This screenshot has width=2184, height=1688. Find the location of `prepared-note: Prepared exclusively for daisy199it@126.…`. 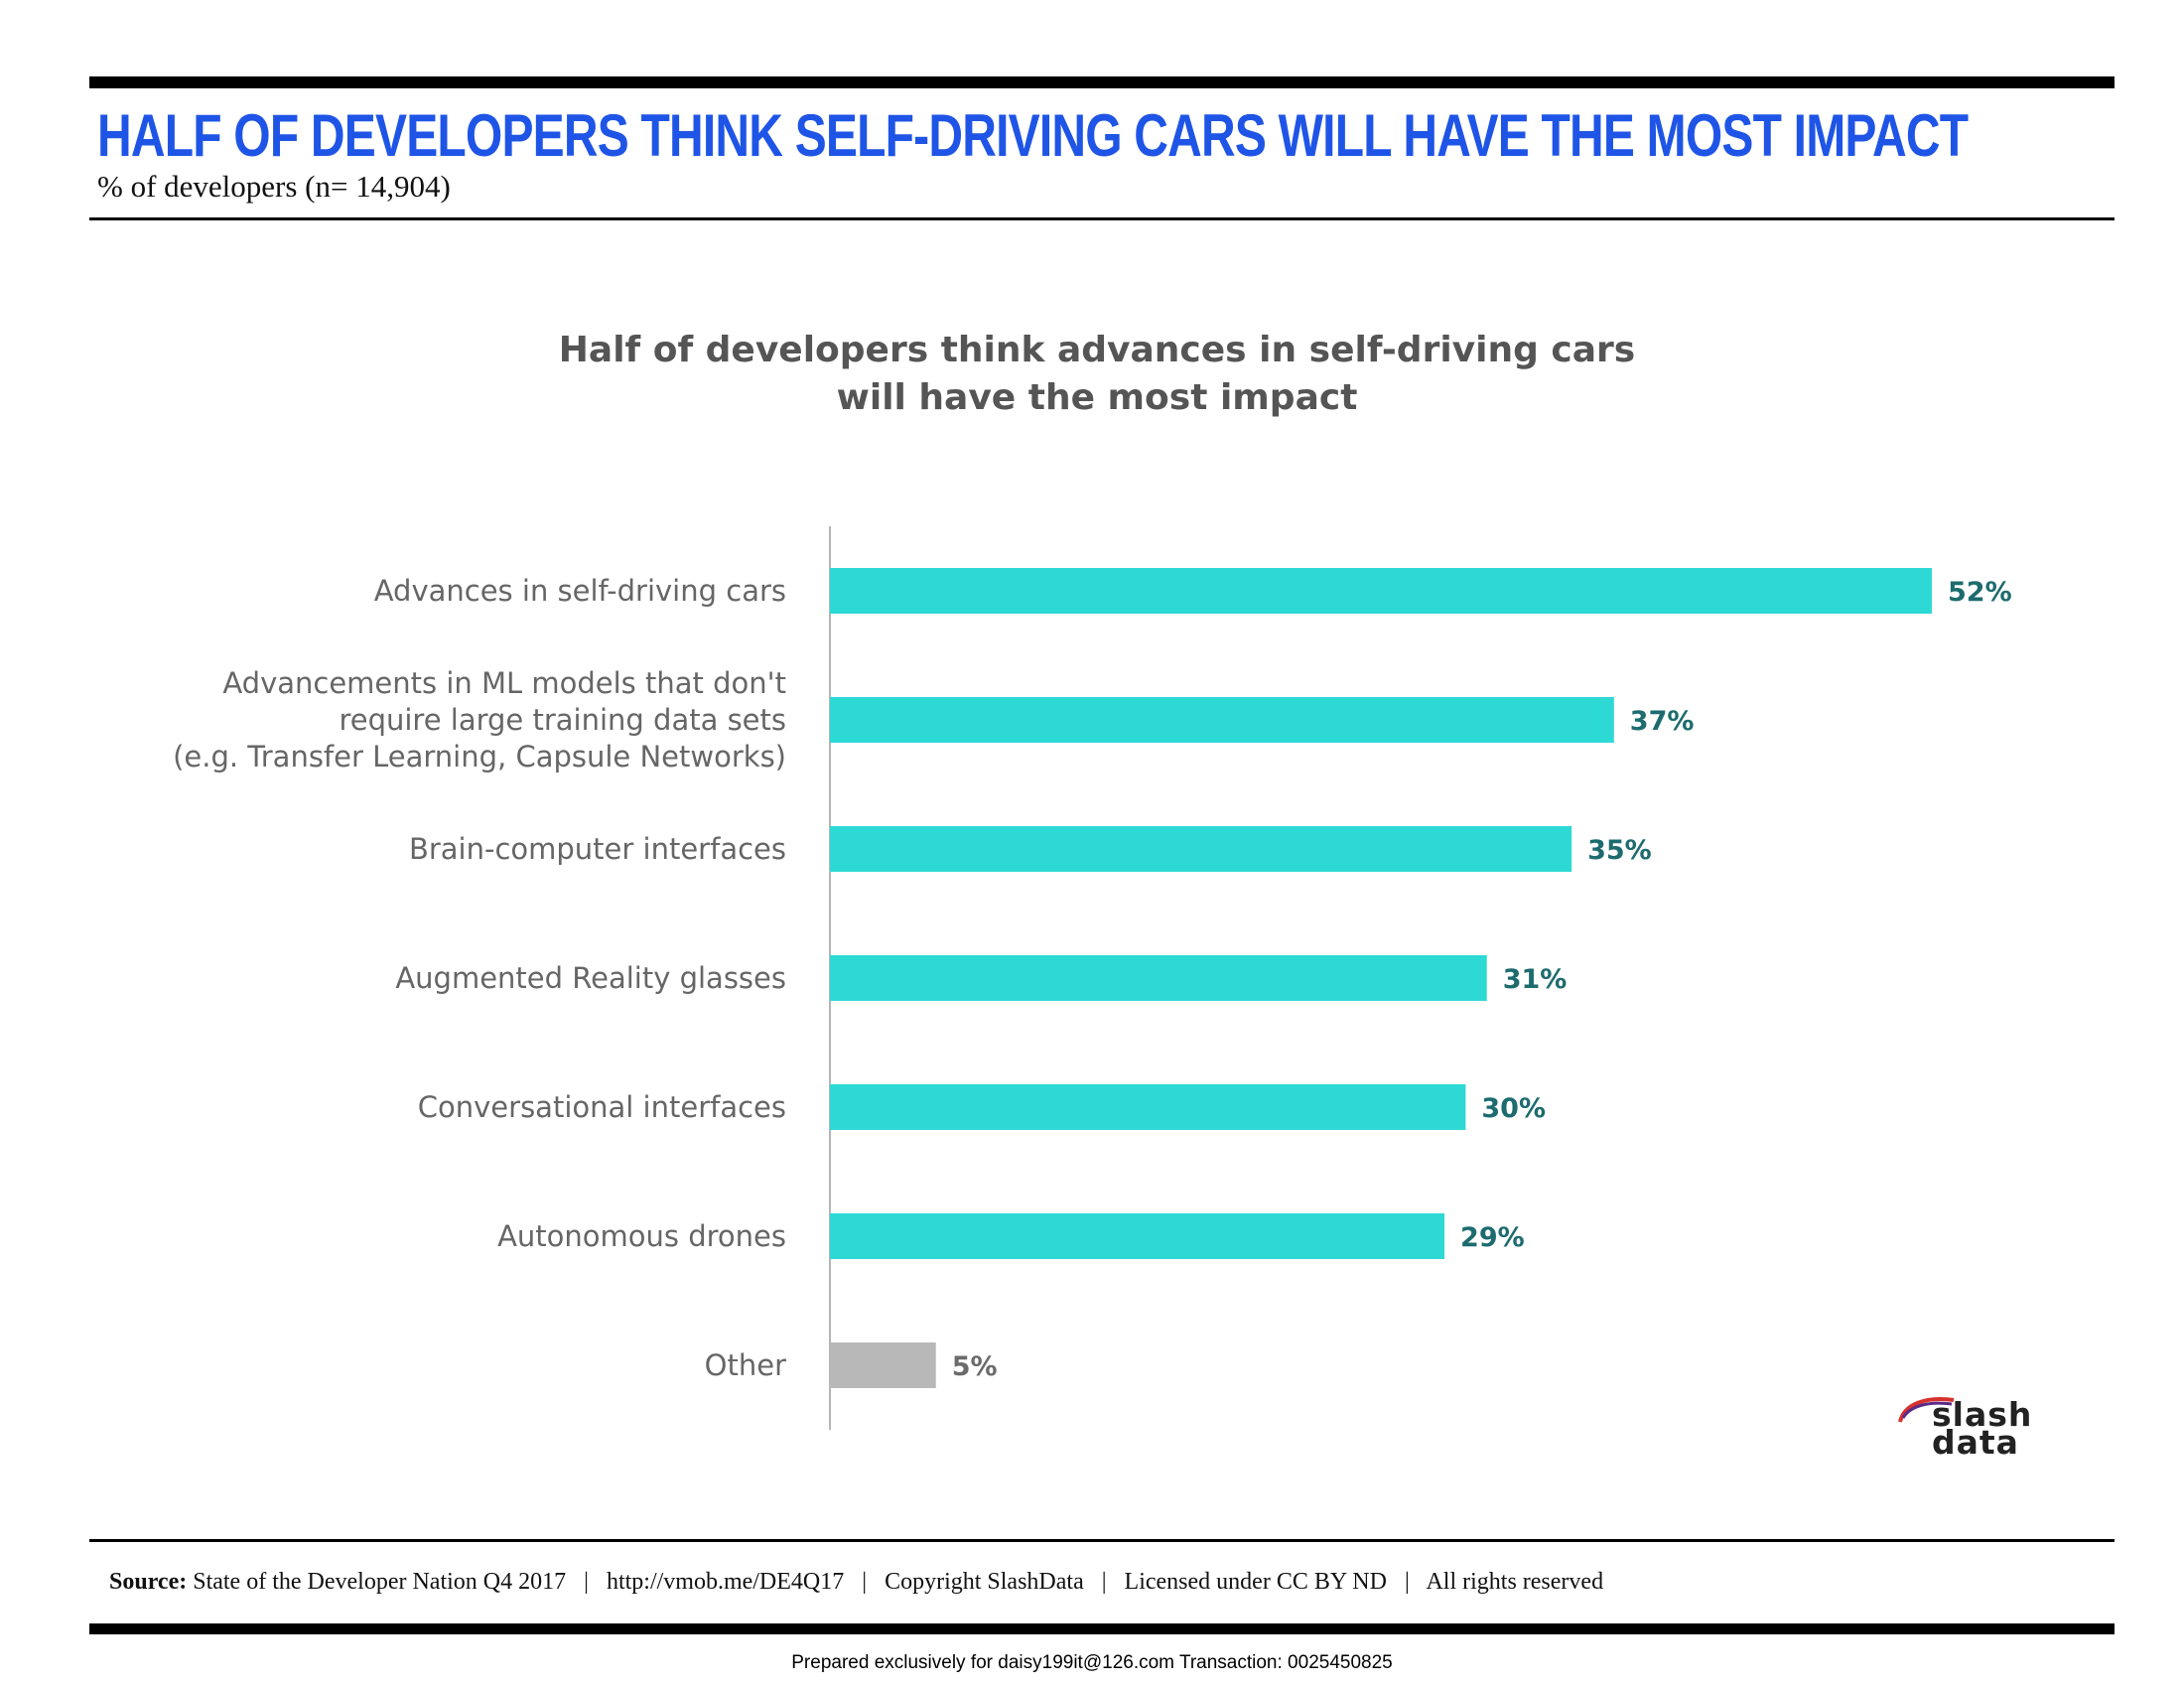

prepared-note: Prepared exclusively for daisy199it@126.… is located at coordinates (1092, 1662).